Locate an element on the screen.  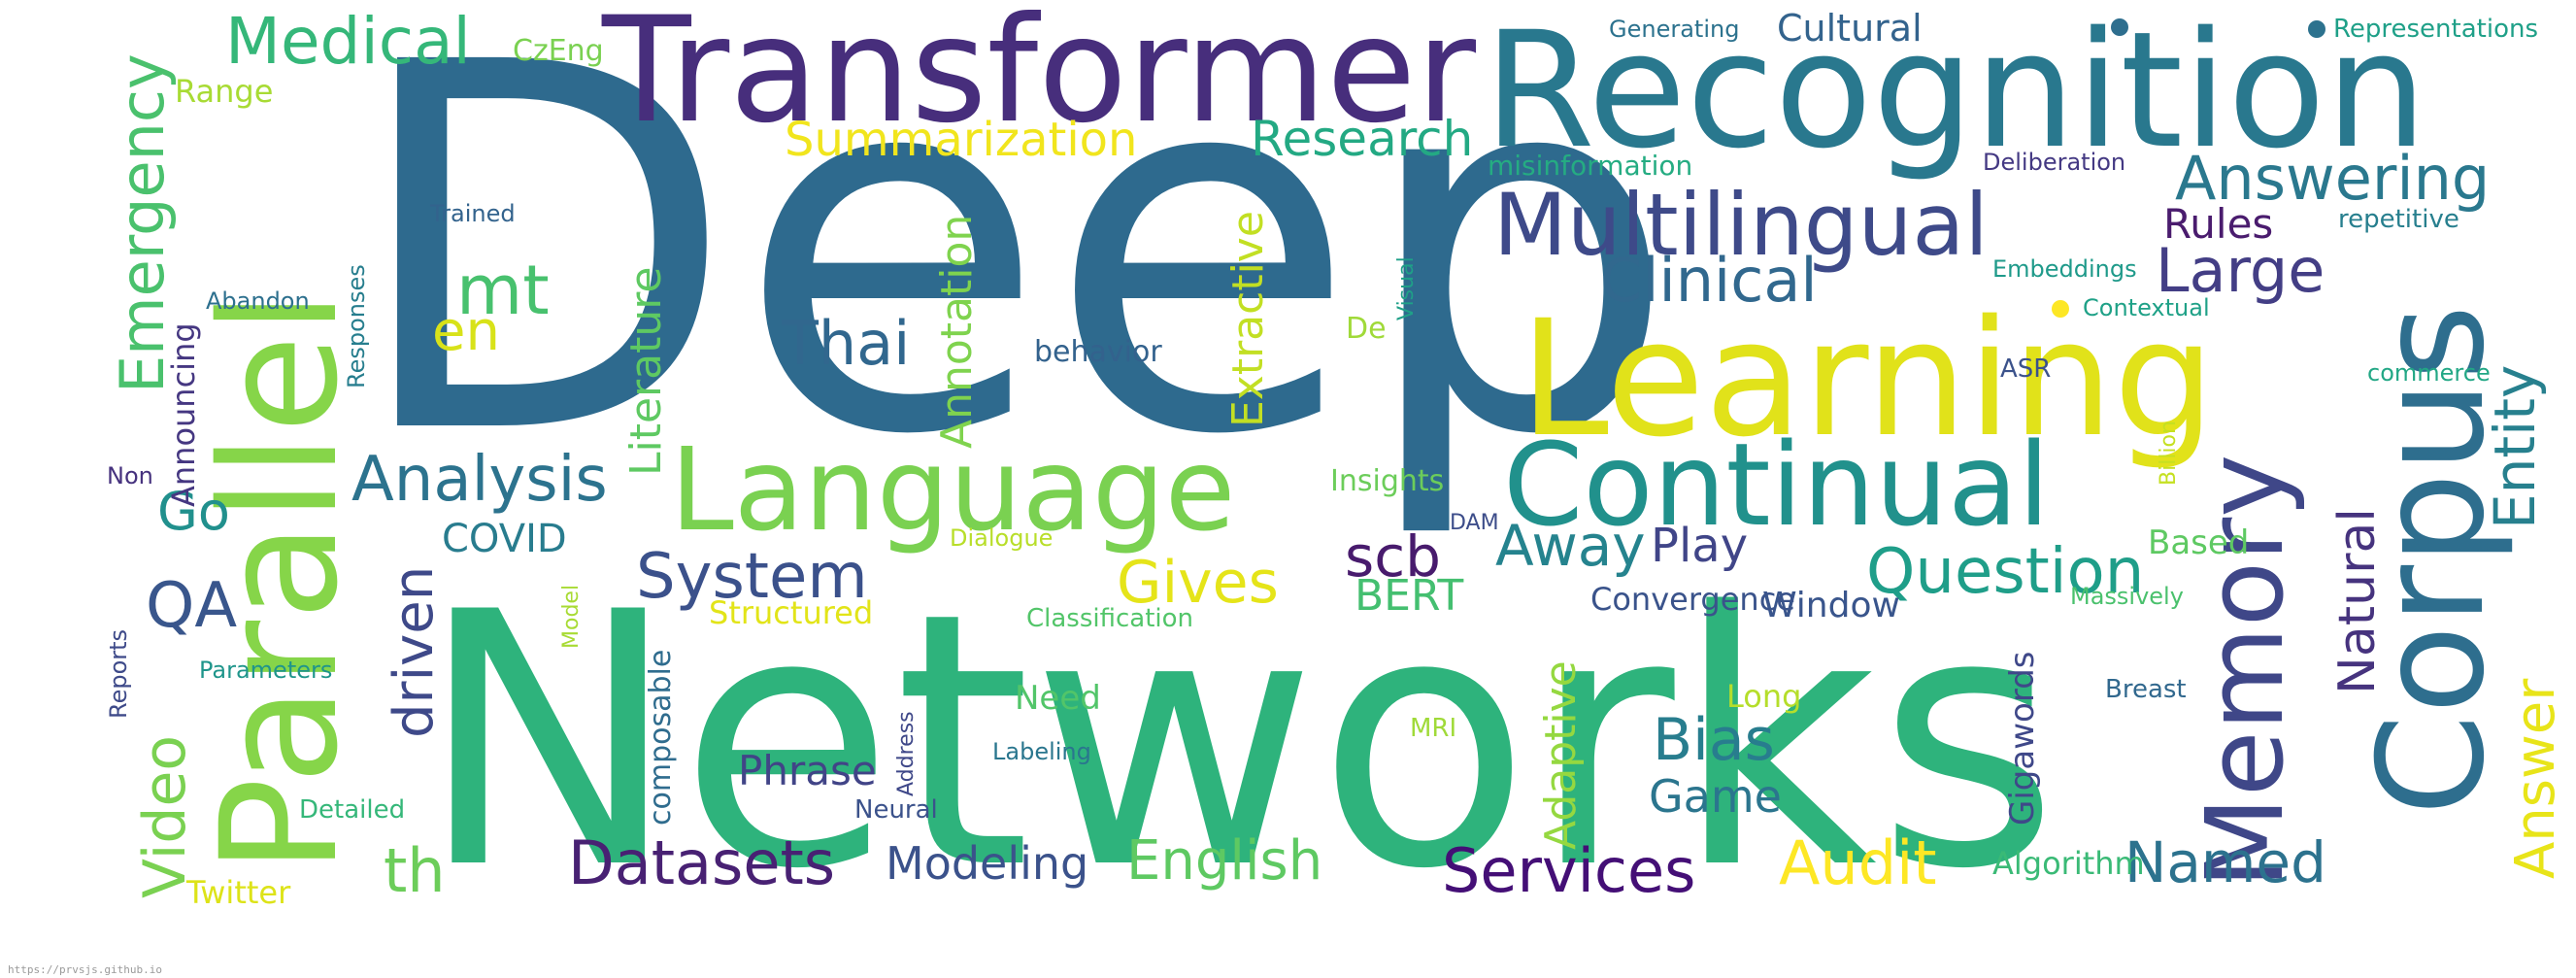
word-commerce: commerce is located at coordinates (2429, 373).